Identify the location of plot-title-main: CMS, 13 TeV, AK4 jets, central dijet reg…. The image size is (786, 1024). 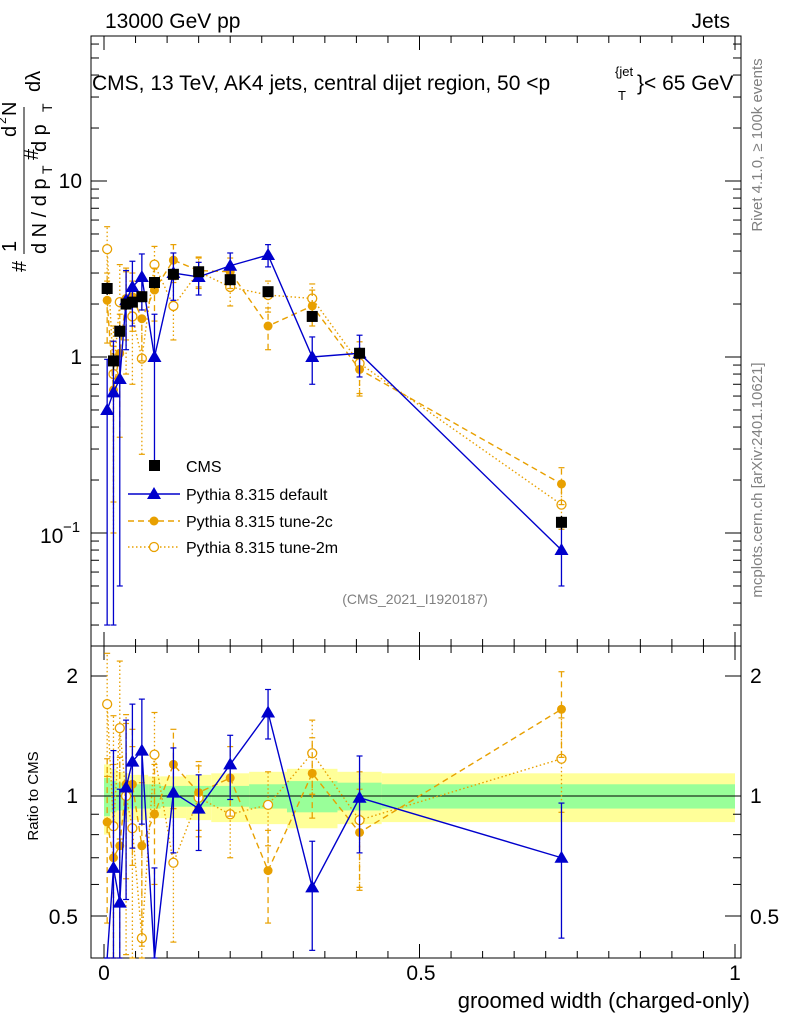
(321, 83).